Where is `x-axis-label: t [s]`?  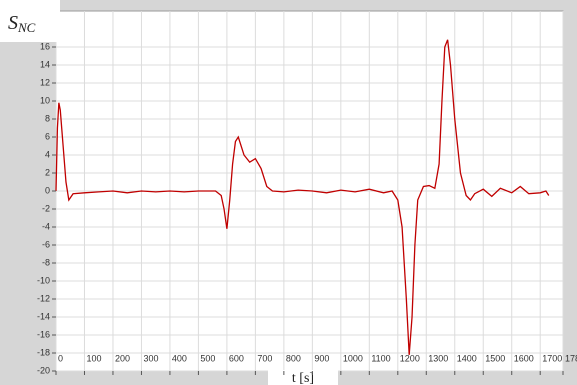
x-axis-label: t [s] is located at coordinates (303, 378).